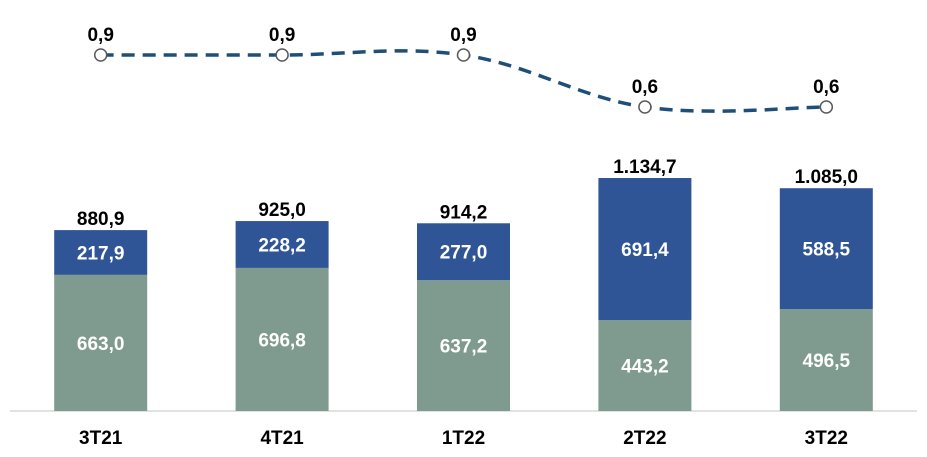 The image size is (927, 457). I want to click on ticks-layer: 3T21 4T21 1T22 2T22 3T22, so click(463, 438).